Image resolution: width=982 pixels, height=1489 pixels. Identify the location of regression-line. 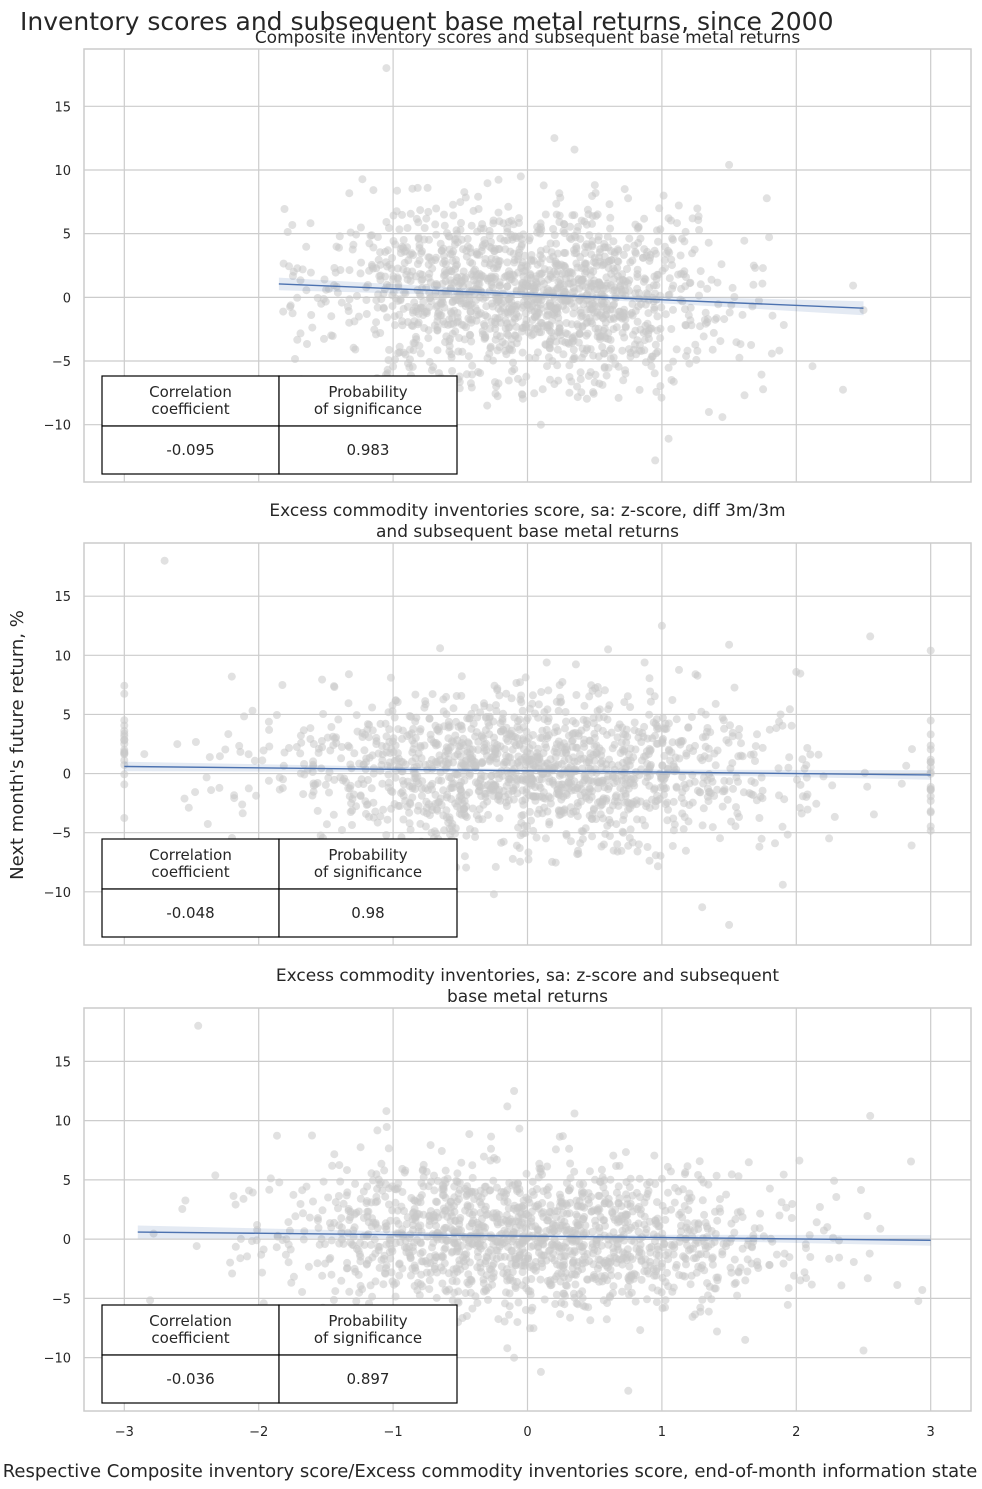
(527, 770).